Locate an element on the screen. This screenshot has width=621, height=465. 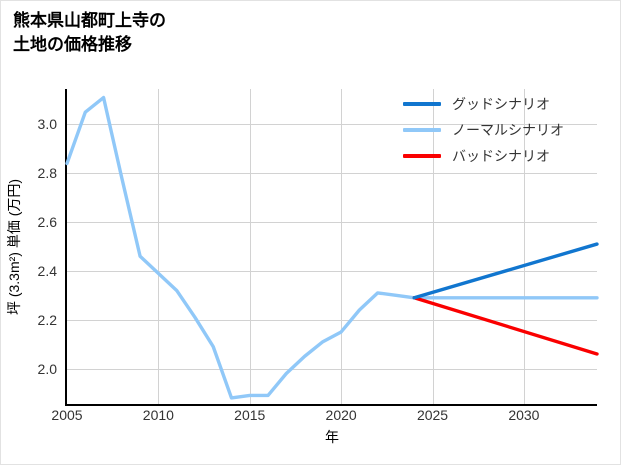
y-tick-label: 2.4 is located at coordinates (47, 270).